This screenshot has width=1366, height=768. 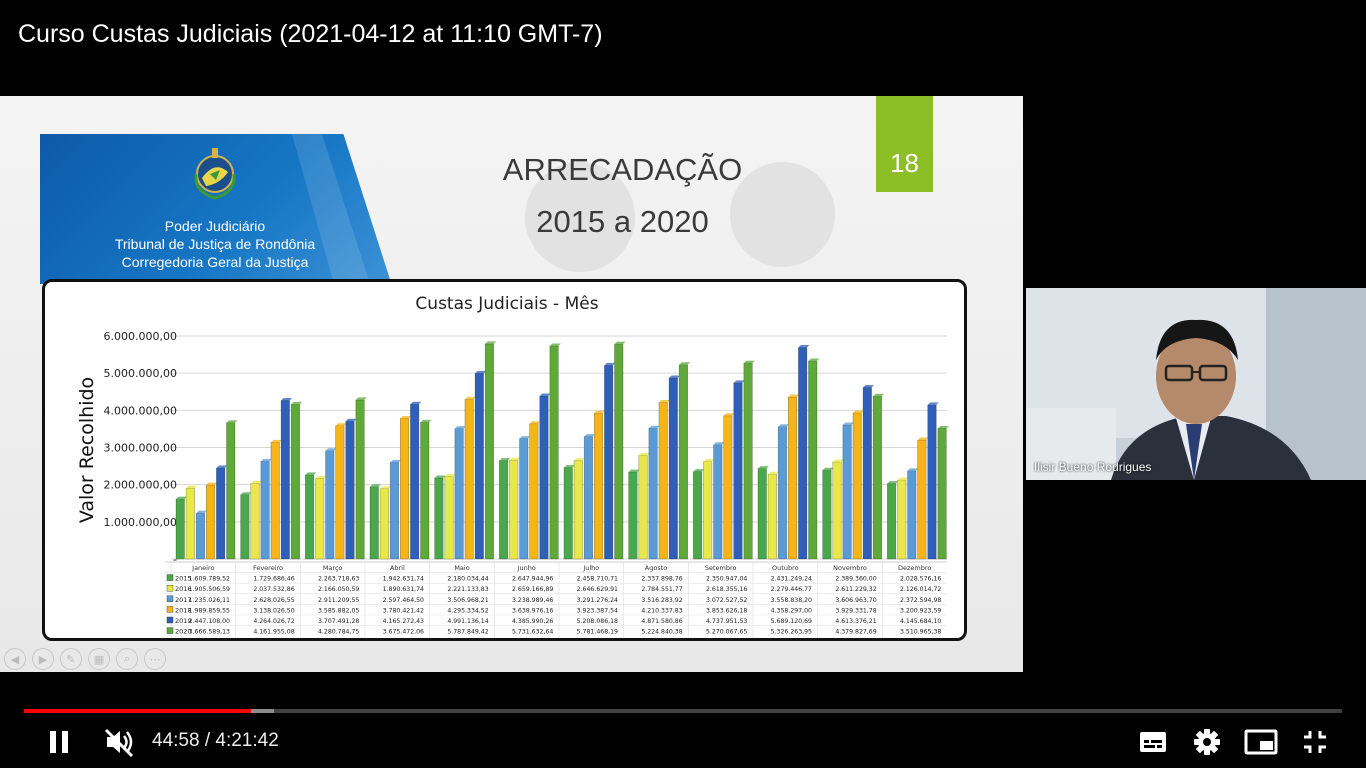 I want to click on progress-bar, so click(x=683, y=711).